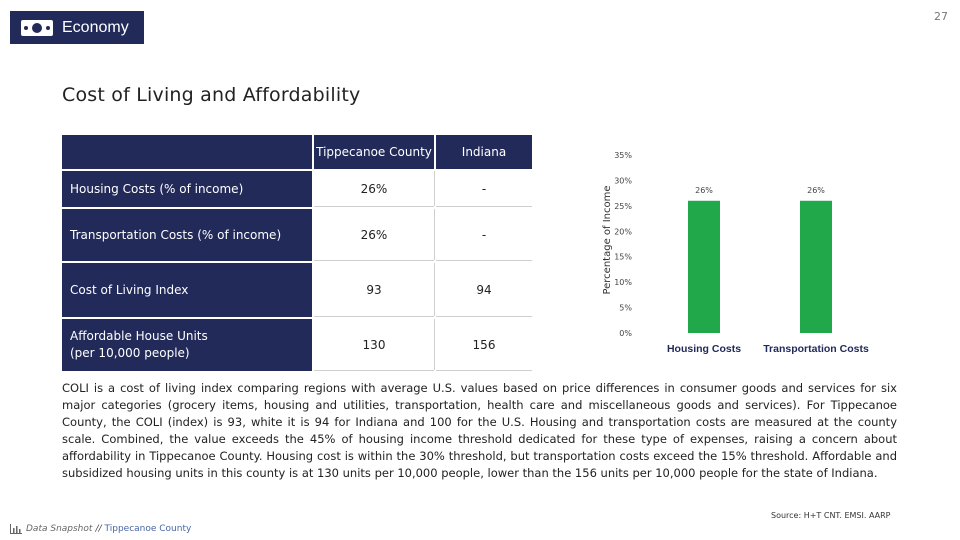  What do you see at coordinates (37, 27) in the screenshot?
I see `money-icon` at bounding box center [37, 27].